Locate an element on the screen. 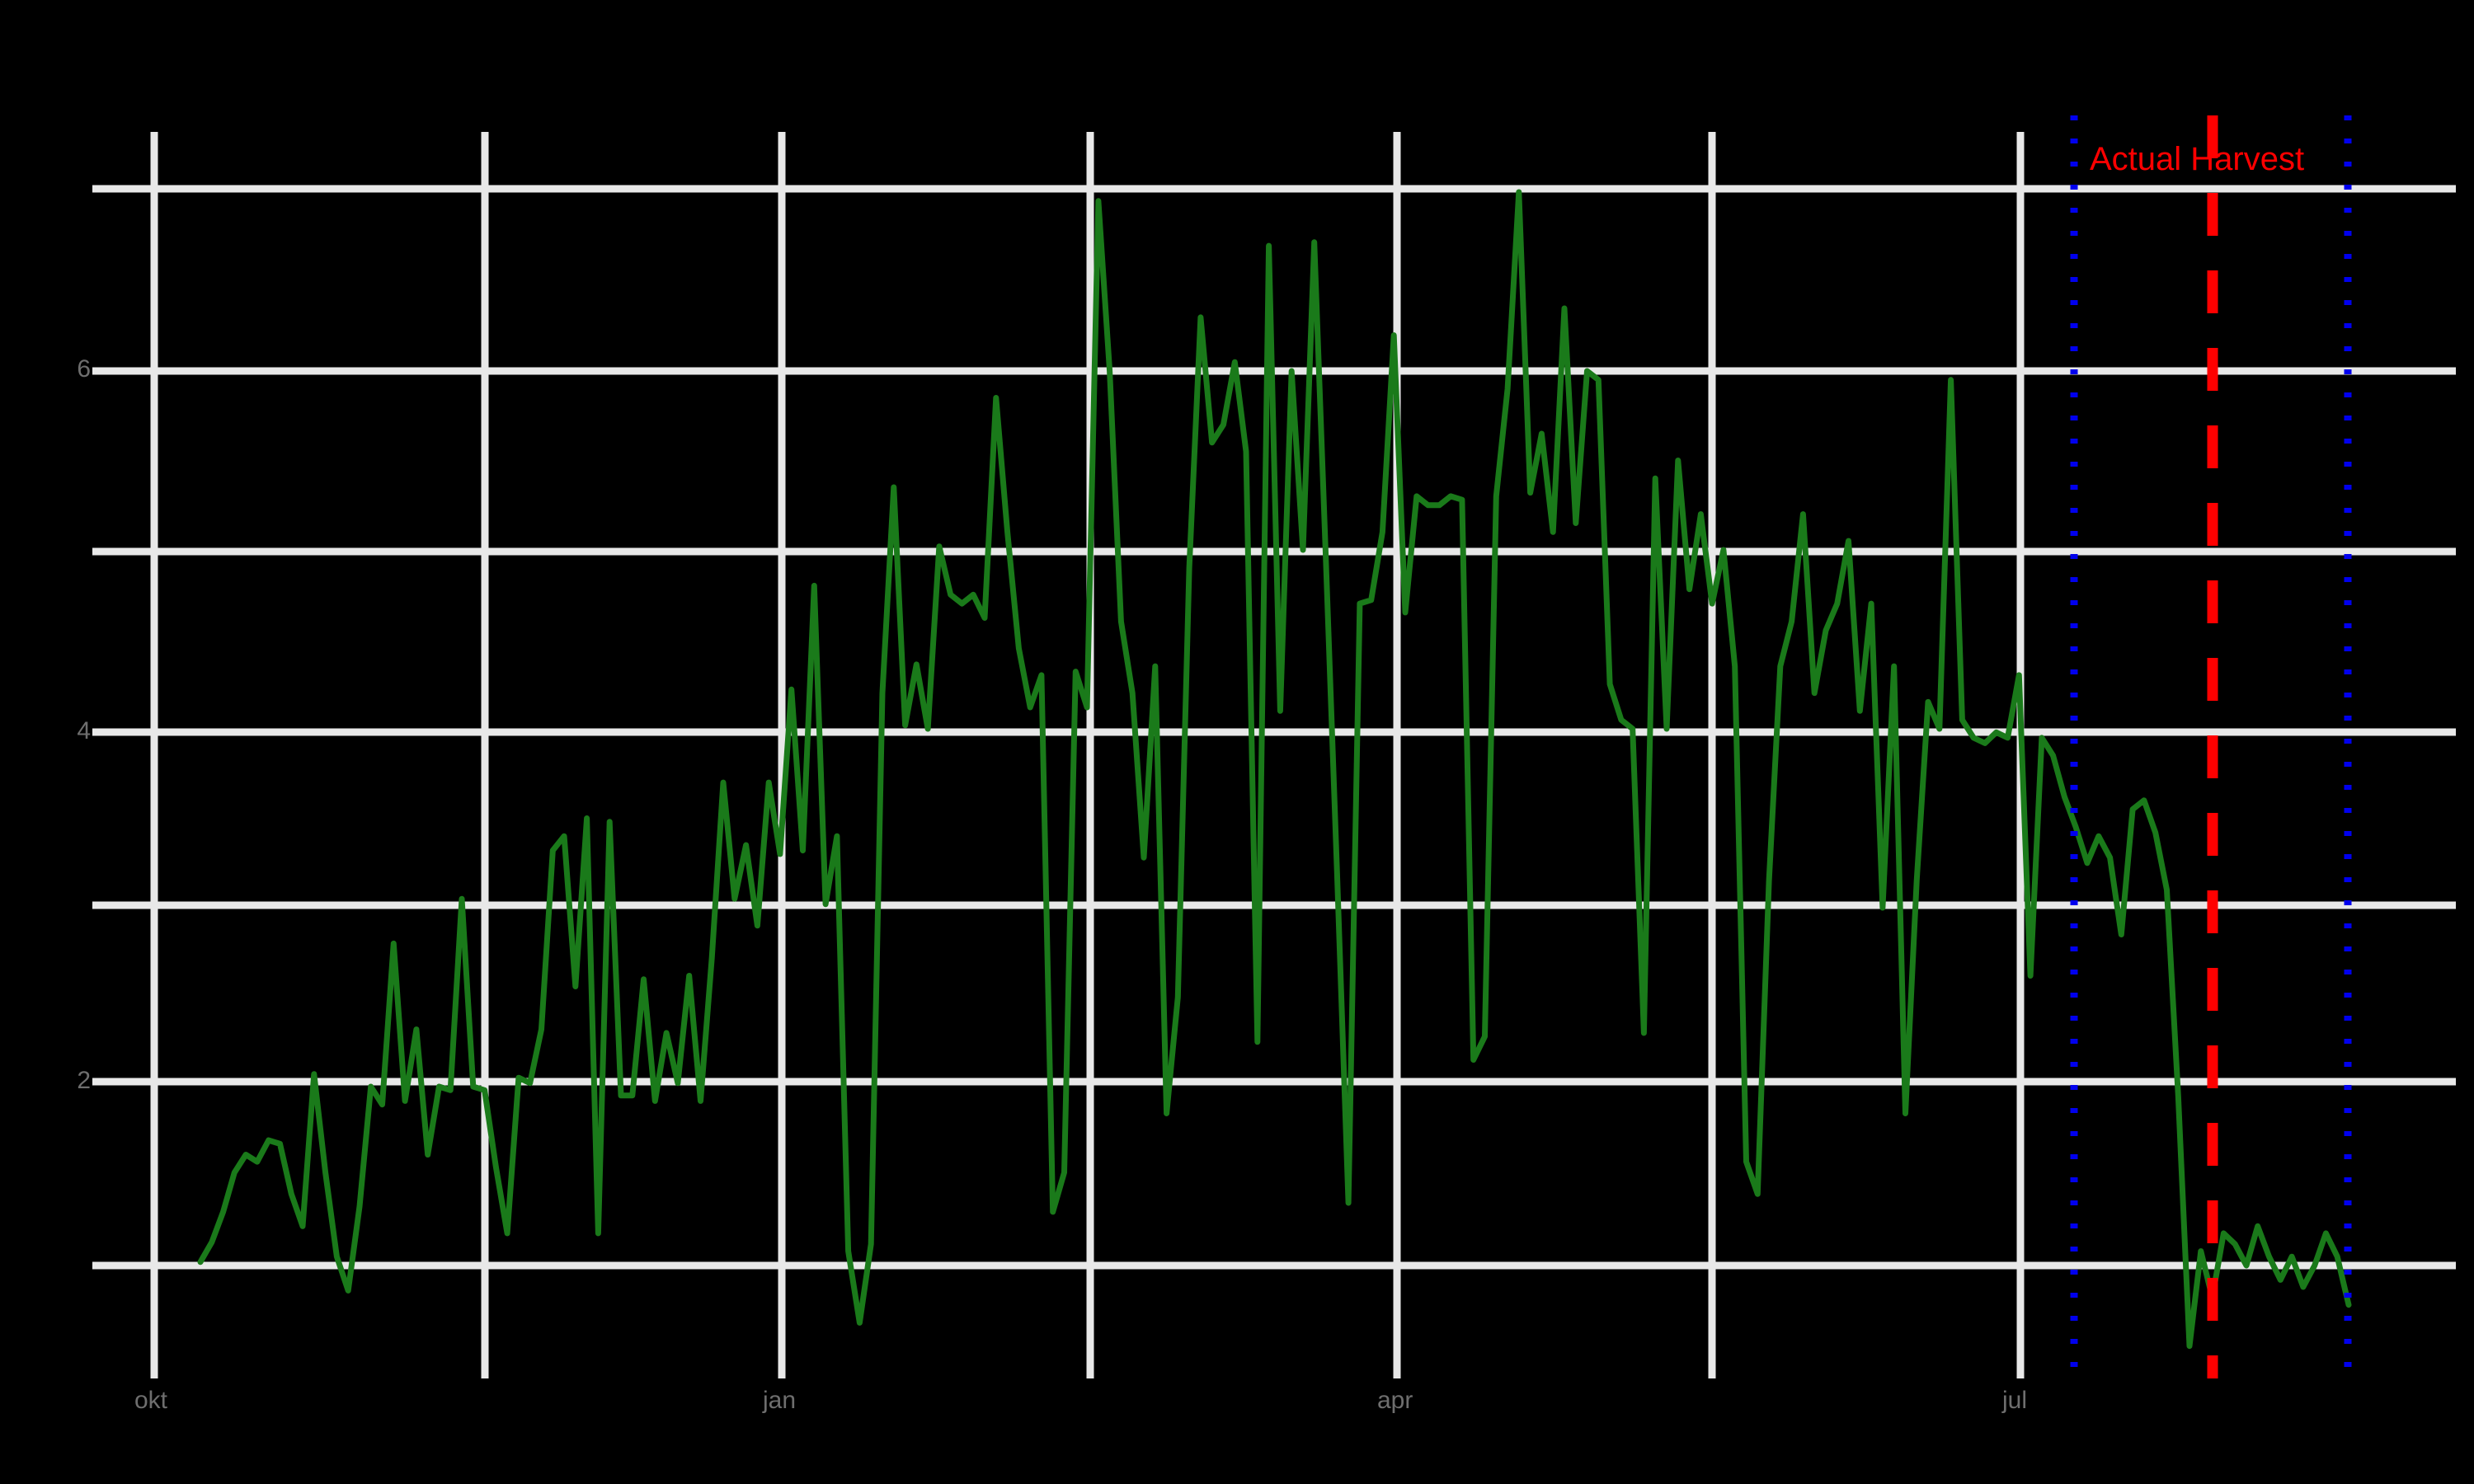 Image resolution: width=2474 pixels, height=1484 pixels. x-tick-label-okt: okt is located at coordinates (151, 1400).